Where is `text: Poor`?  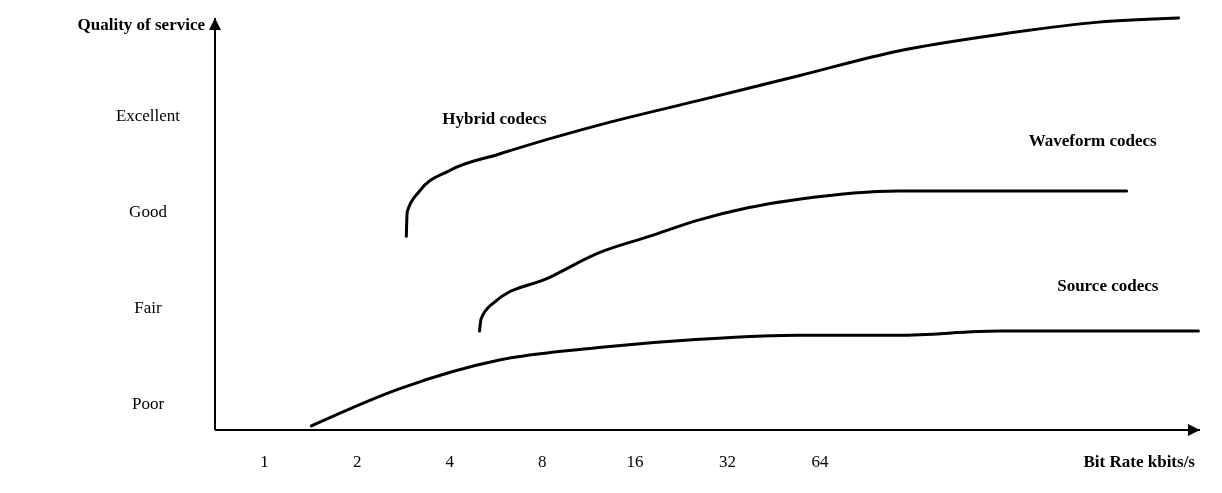
text: Poor is located at coordinates (148, 403).